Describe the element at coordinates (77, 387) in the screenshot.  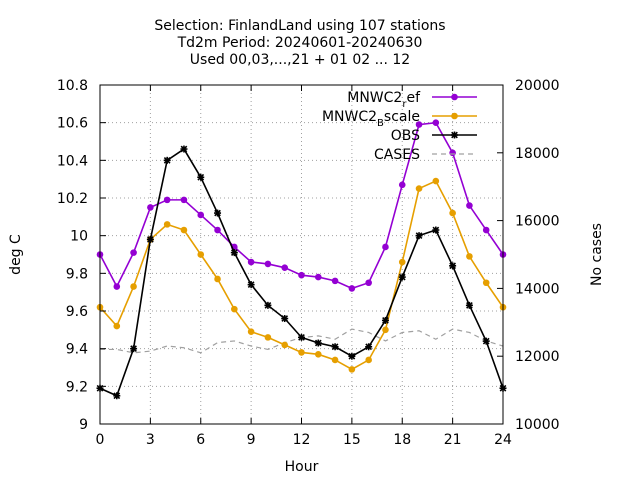
I see `y-tick-label: 9.2` at that location.